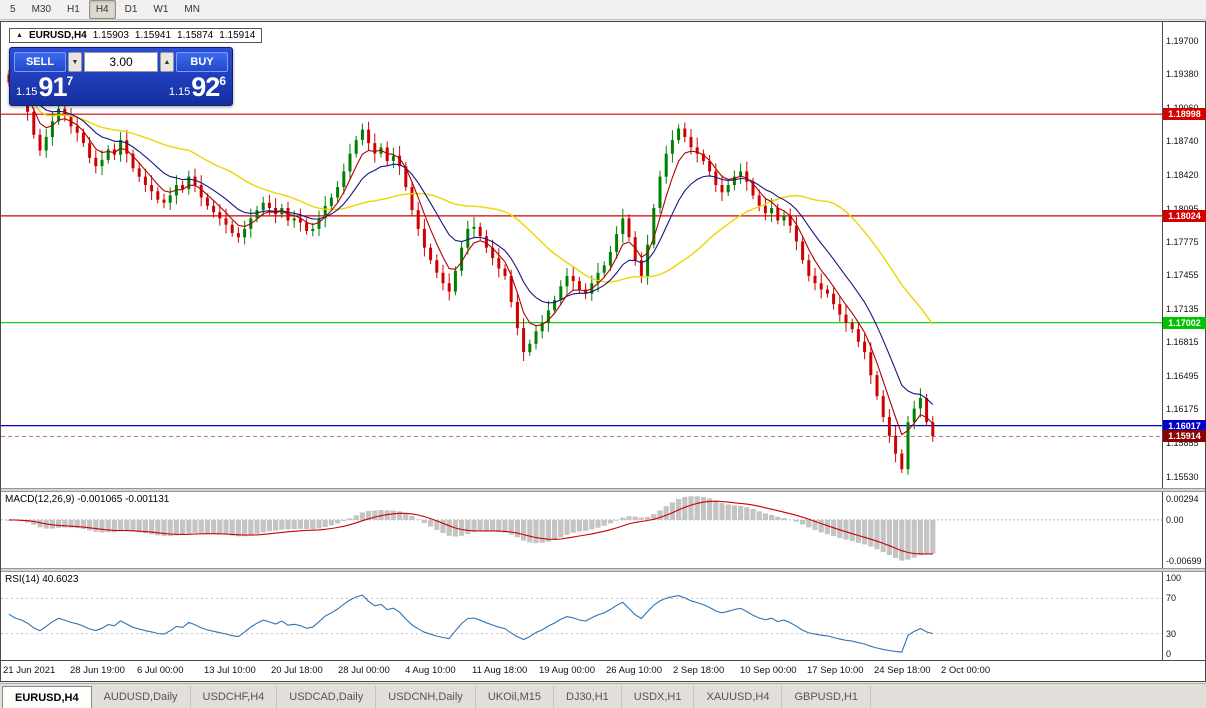  Describe the element at coordinates (1171, 598) in the screenshot. I see `rsi-tick: 70` at that location.